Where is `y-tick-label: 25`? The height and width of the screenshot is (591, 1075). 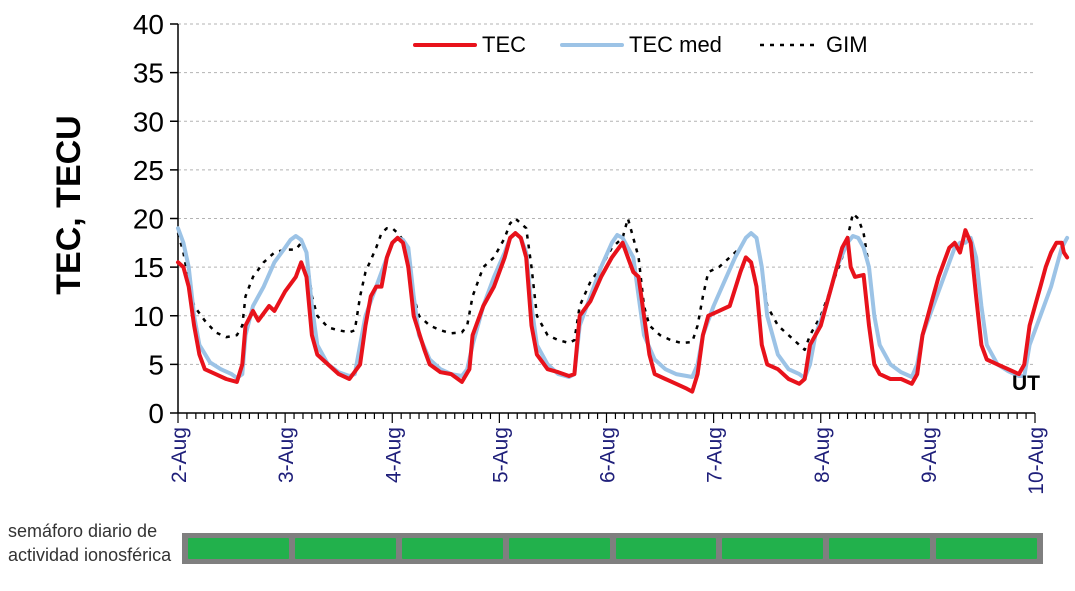
y-tick-label: 25 is located at coordinates (148, 170).